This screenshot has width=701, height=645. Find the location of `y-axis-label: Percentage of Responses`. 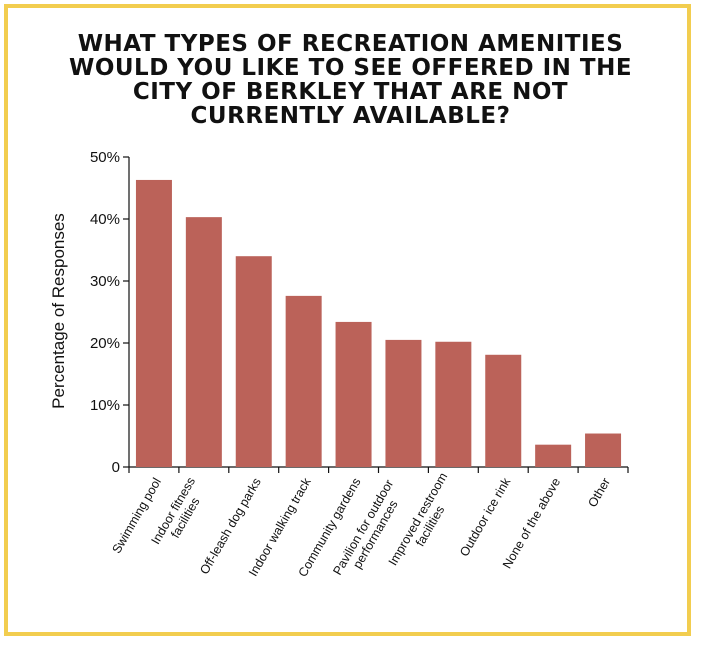

y-axis-label: Percentage of Responses is located at coordinates (58, 311).